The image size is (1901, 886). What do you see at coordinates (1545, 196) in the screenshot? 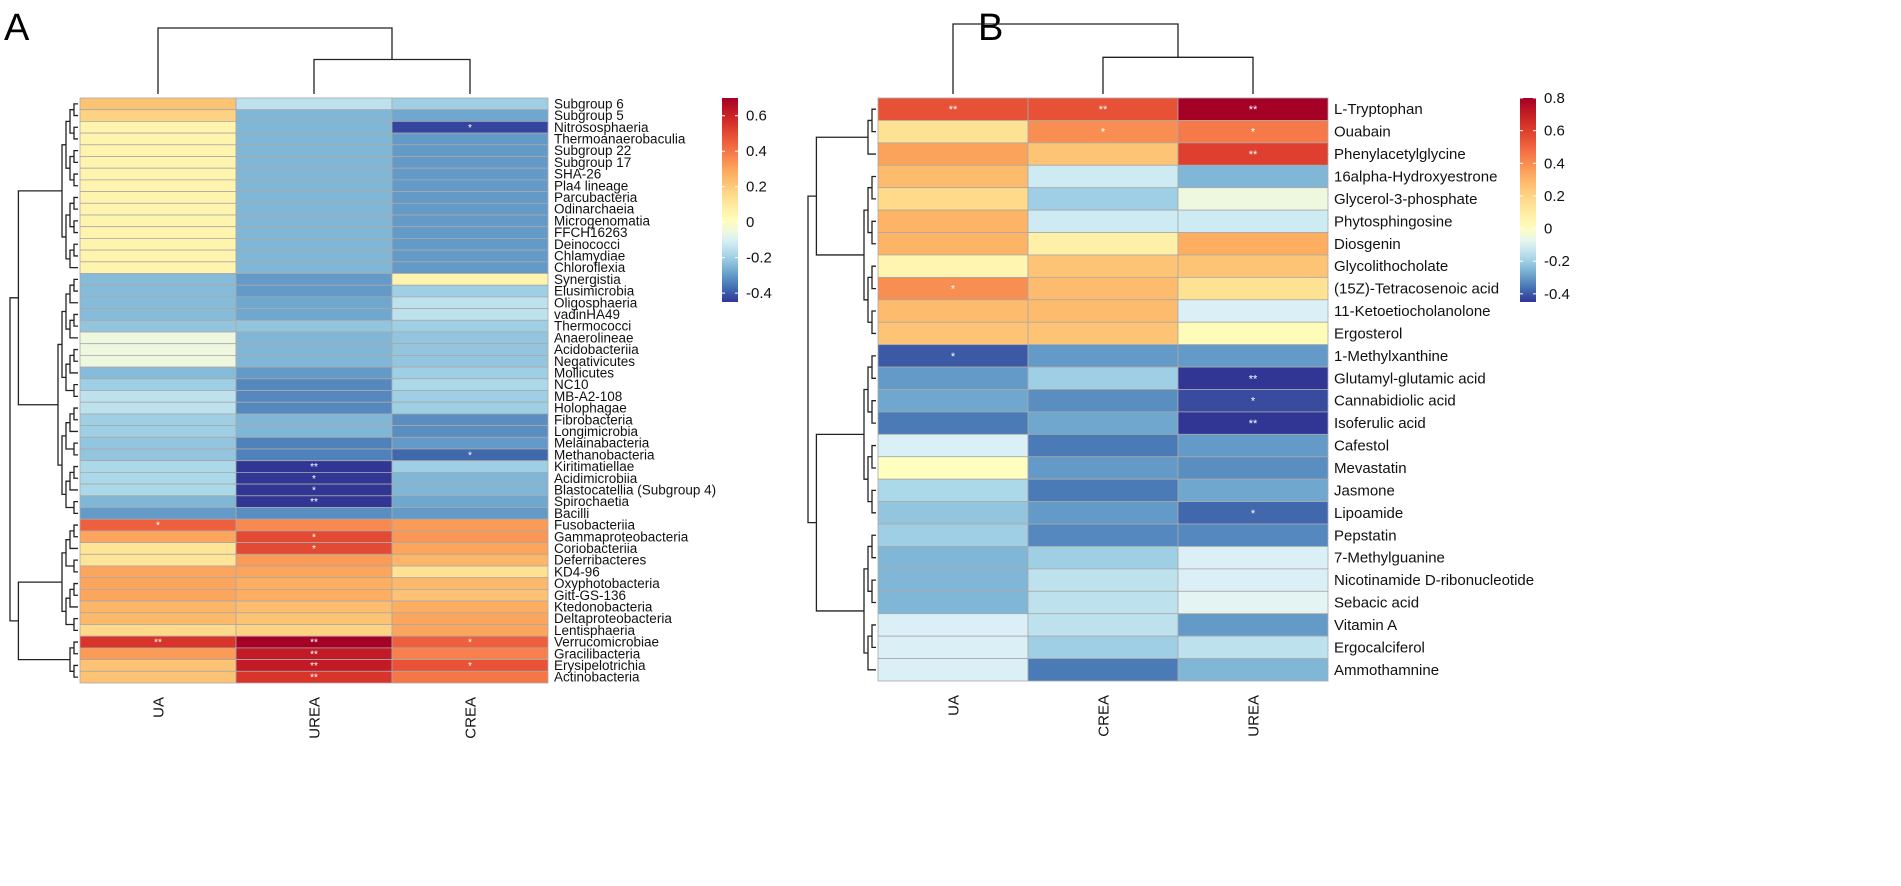
I see `color-legend-b: 0.8 0.6 0.4 0.2 0 -0.2 -0.4` at bounding box center [1545, 196].